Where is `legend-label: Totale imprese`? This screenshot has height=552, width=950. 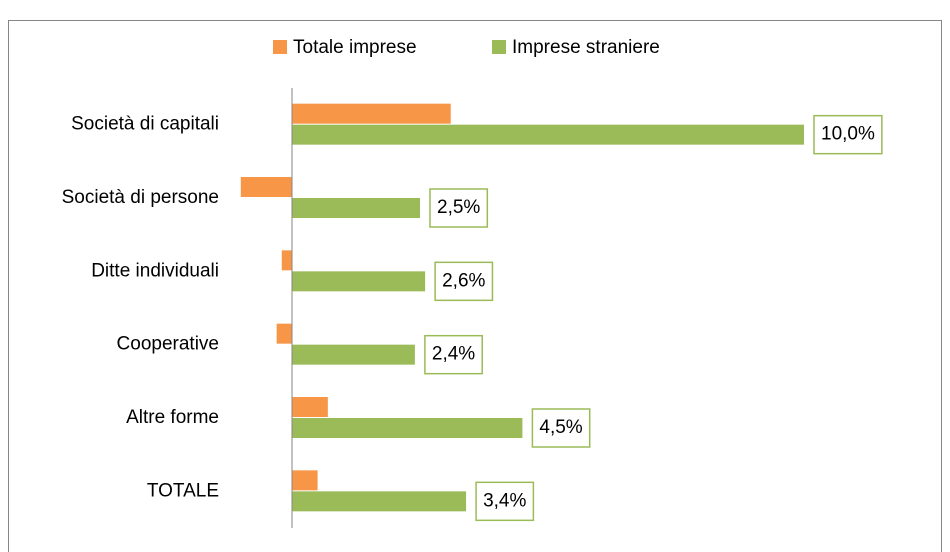
legend-label: Totale imprese is located at coordinates (355, 47).